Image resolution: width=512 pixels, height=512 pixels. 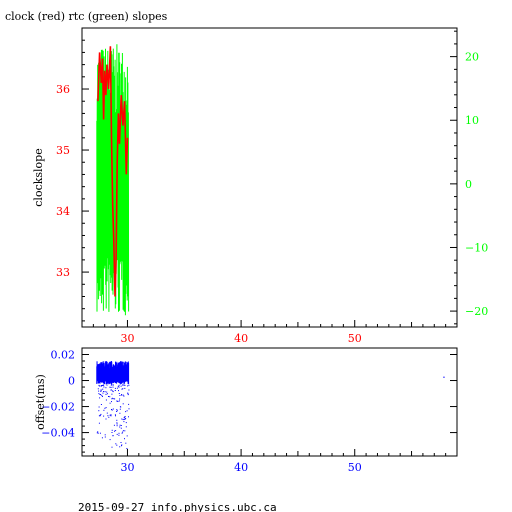 I want to click on offset-y-axis-label: offset(ms), so click(x=40, y=402).